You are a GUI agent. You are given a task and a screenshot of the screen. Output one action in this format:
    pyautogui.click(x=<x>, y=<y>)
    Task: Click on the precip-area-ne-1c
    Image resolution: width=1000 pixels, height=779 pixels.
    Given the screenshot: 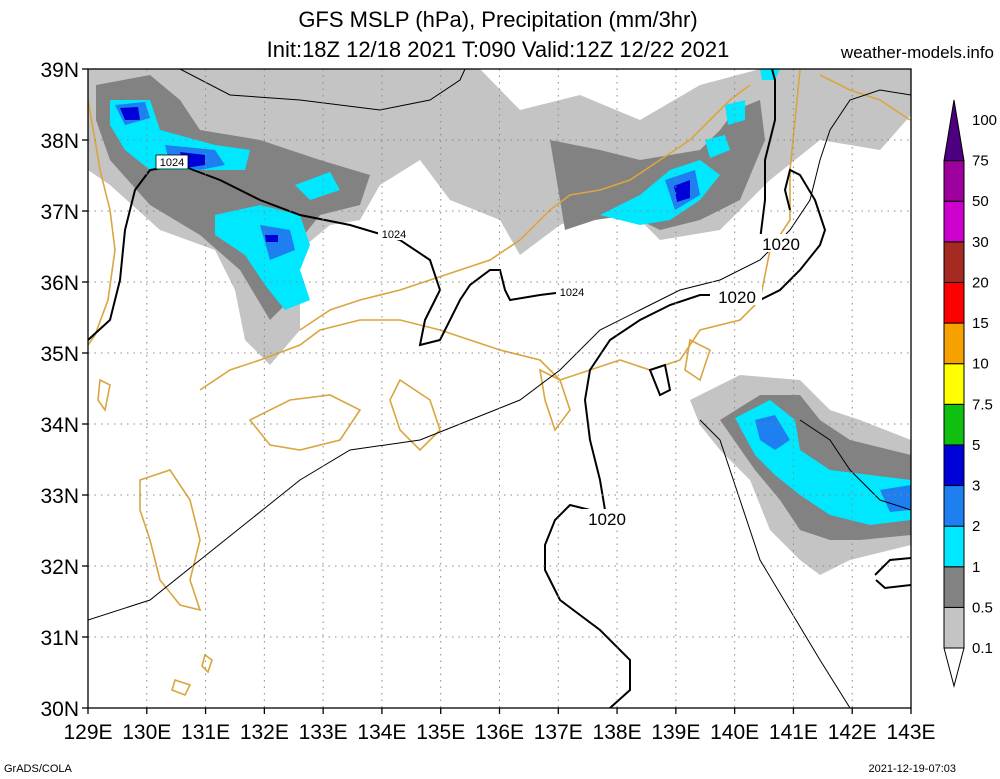 What is the action you would take?
    pyautogui.click(x=735, y=112)
    